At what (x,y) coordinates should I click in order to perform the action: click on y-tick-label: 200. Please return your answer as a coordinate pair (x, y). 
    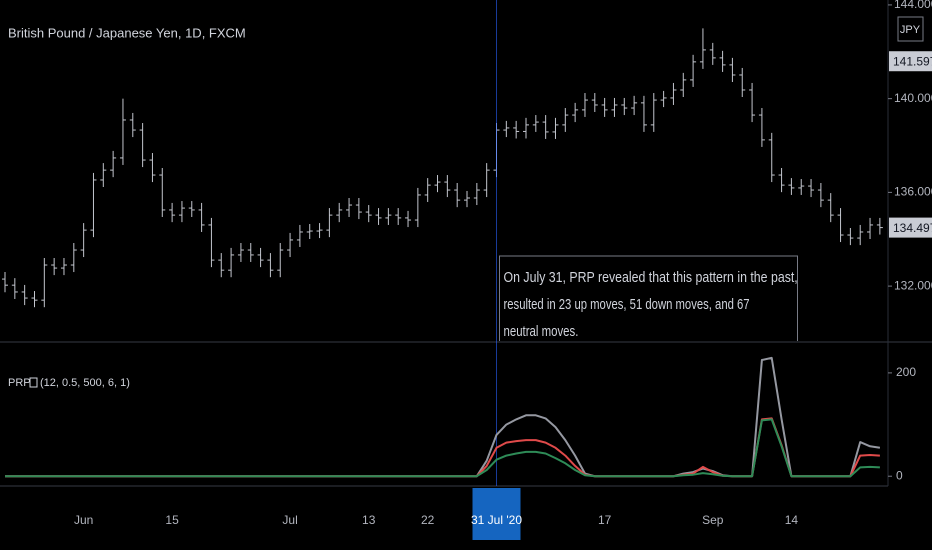
    Looking at the image, I should click on (906, 372).